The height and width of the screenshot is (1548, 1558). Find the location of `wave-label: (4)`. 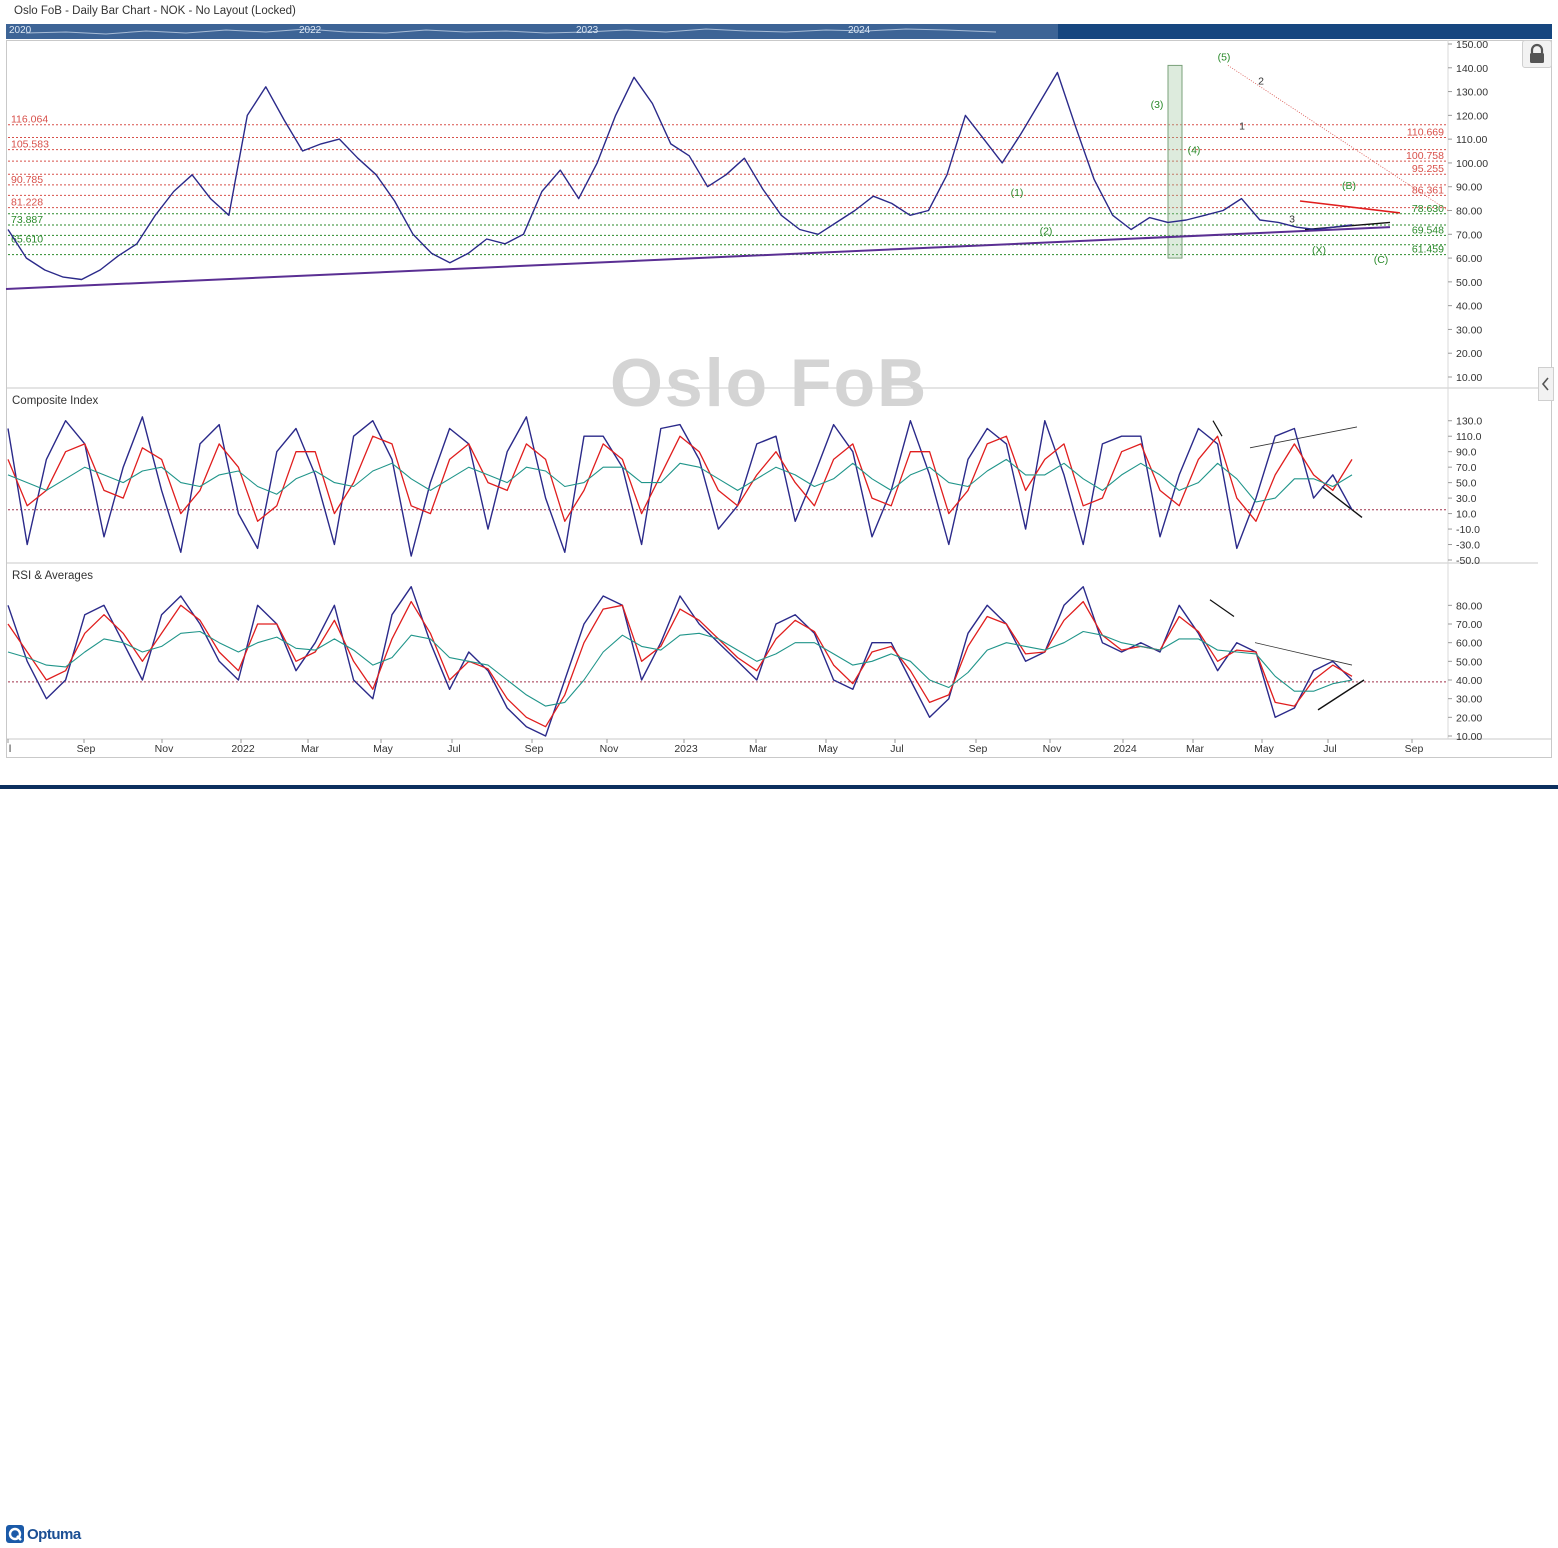

wave-label: (4) is located at coordinates (1194, 150).